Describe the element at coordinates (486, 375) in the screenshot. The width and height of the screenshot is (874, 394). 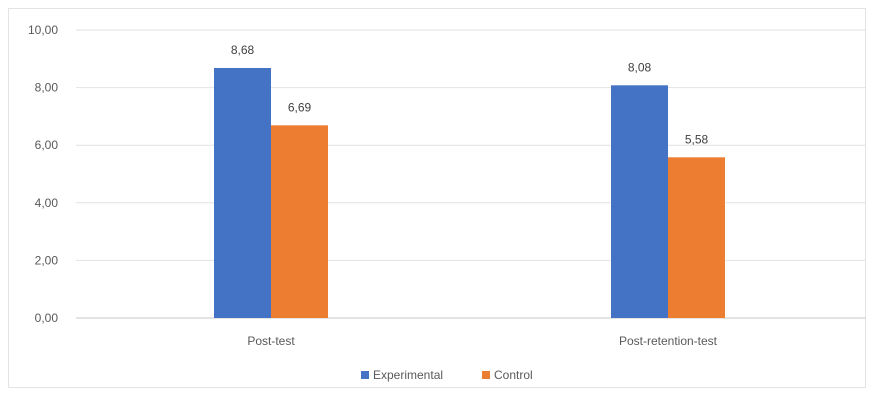
I see `legend-swatch-control` at that location.